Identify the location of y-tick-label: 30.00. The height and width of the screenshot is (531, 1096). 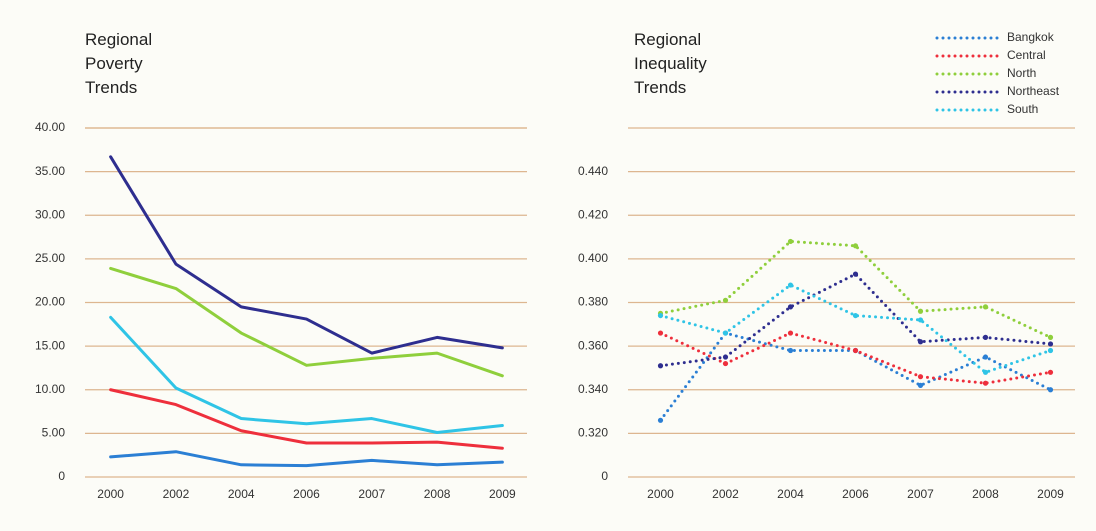
(50, 214).